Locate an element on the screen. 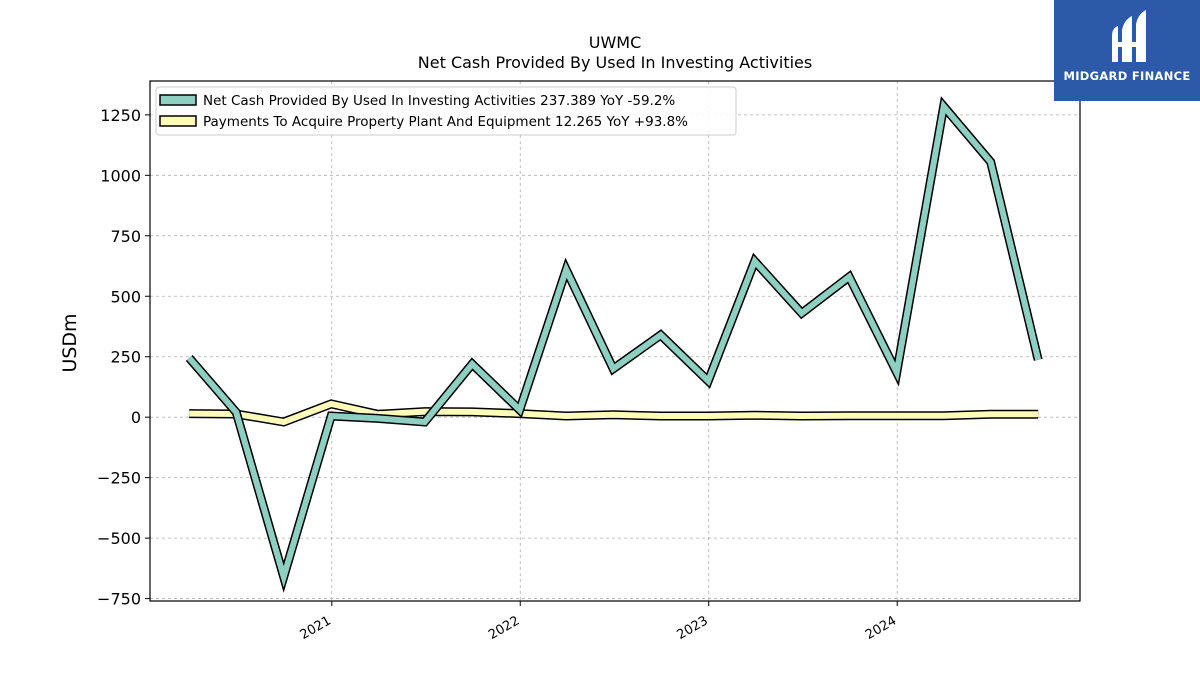 This screenshot has width=1200, height=675. legend-box is located at coordinates (446, 111).